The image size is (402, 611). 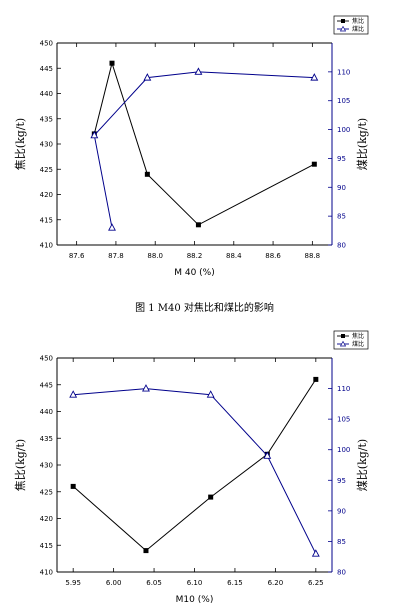 I want to click on x-tick-label: 88.8, so click(x=313, y=256).